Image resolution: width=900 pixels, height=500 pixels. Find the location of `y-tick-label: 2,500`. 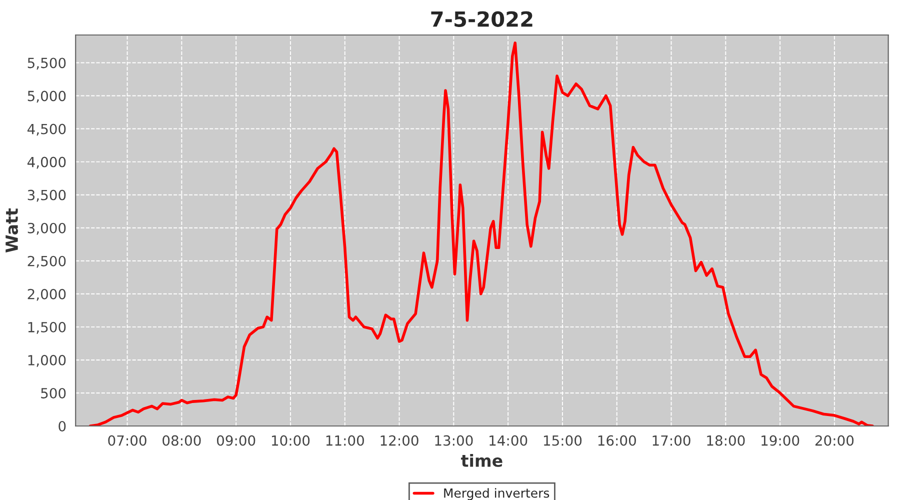

y-tick-label: 2,500 is located at coordinates (47, 262).